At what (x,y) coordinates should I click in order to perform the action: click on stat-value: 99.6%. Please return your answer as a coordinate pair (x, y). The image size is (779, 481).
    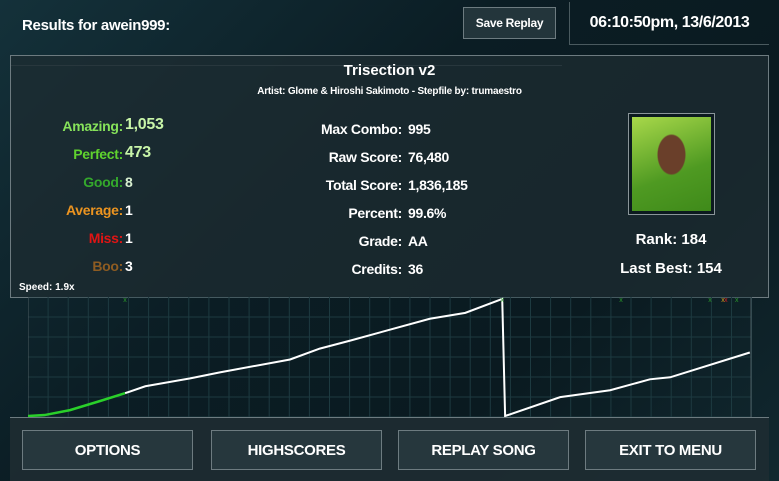
    Looking at the image, I should click on (427, 213).